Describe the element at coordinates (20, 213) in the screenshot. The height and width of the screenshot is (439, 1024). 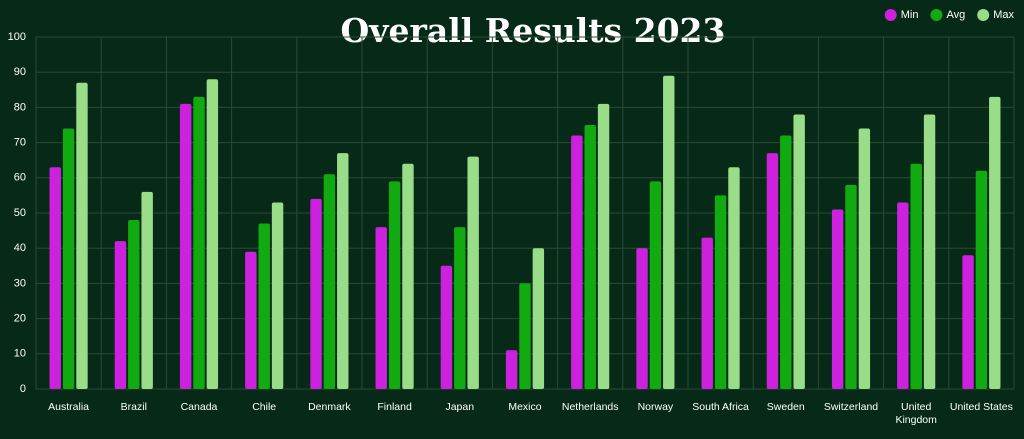
I see `y-tick-label: 50` at that location.